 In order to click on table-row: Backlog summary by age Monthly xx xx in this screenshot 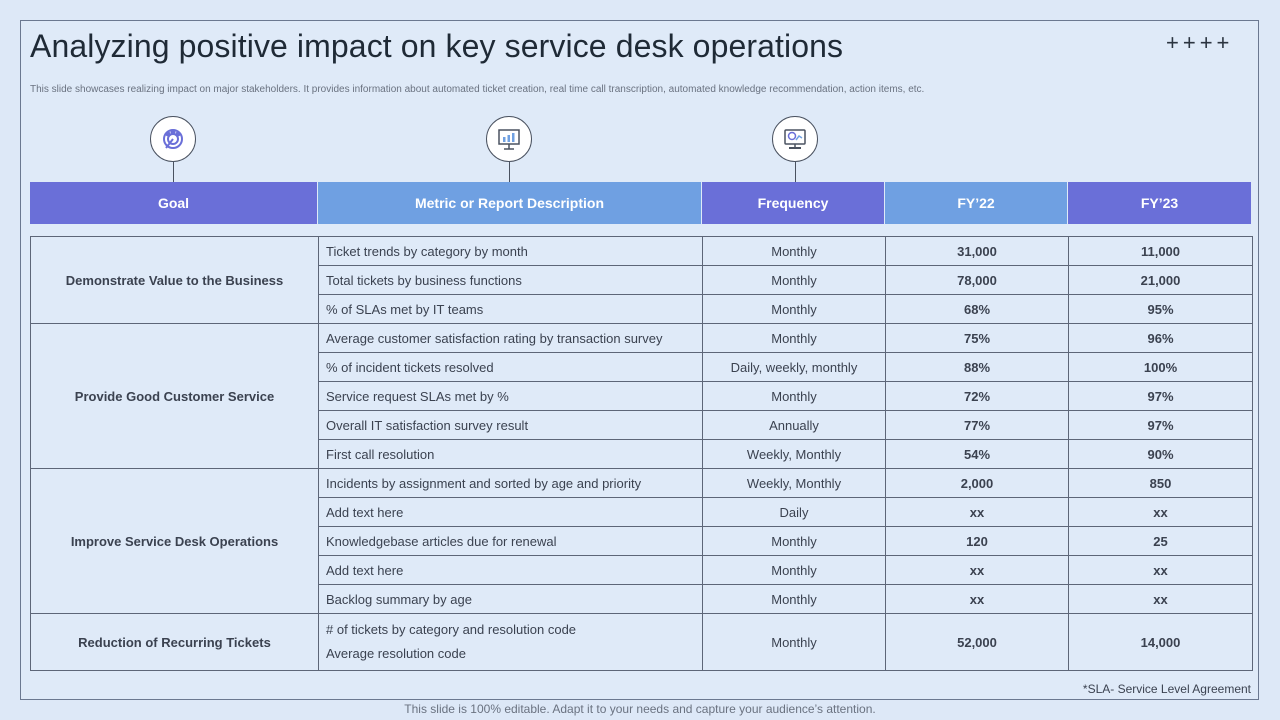, I will do `click(642, 599)`.